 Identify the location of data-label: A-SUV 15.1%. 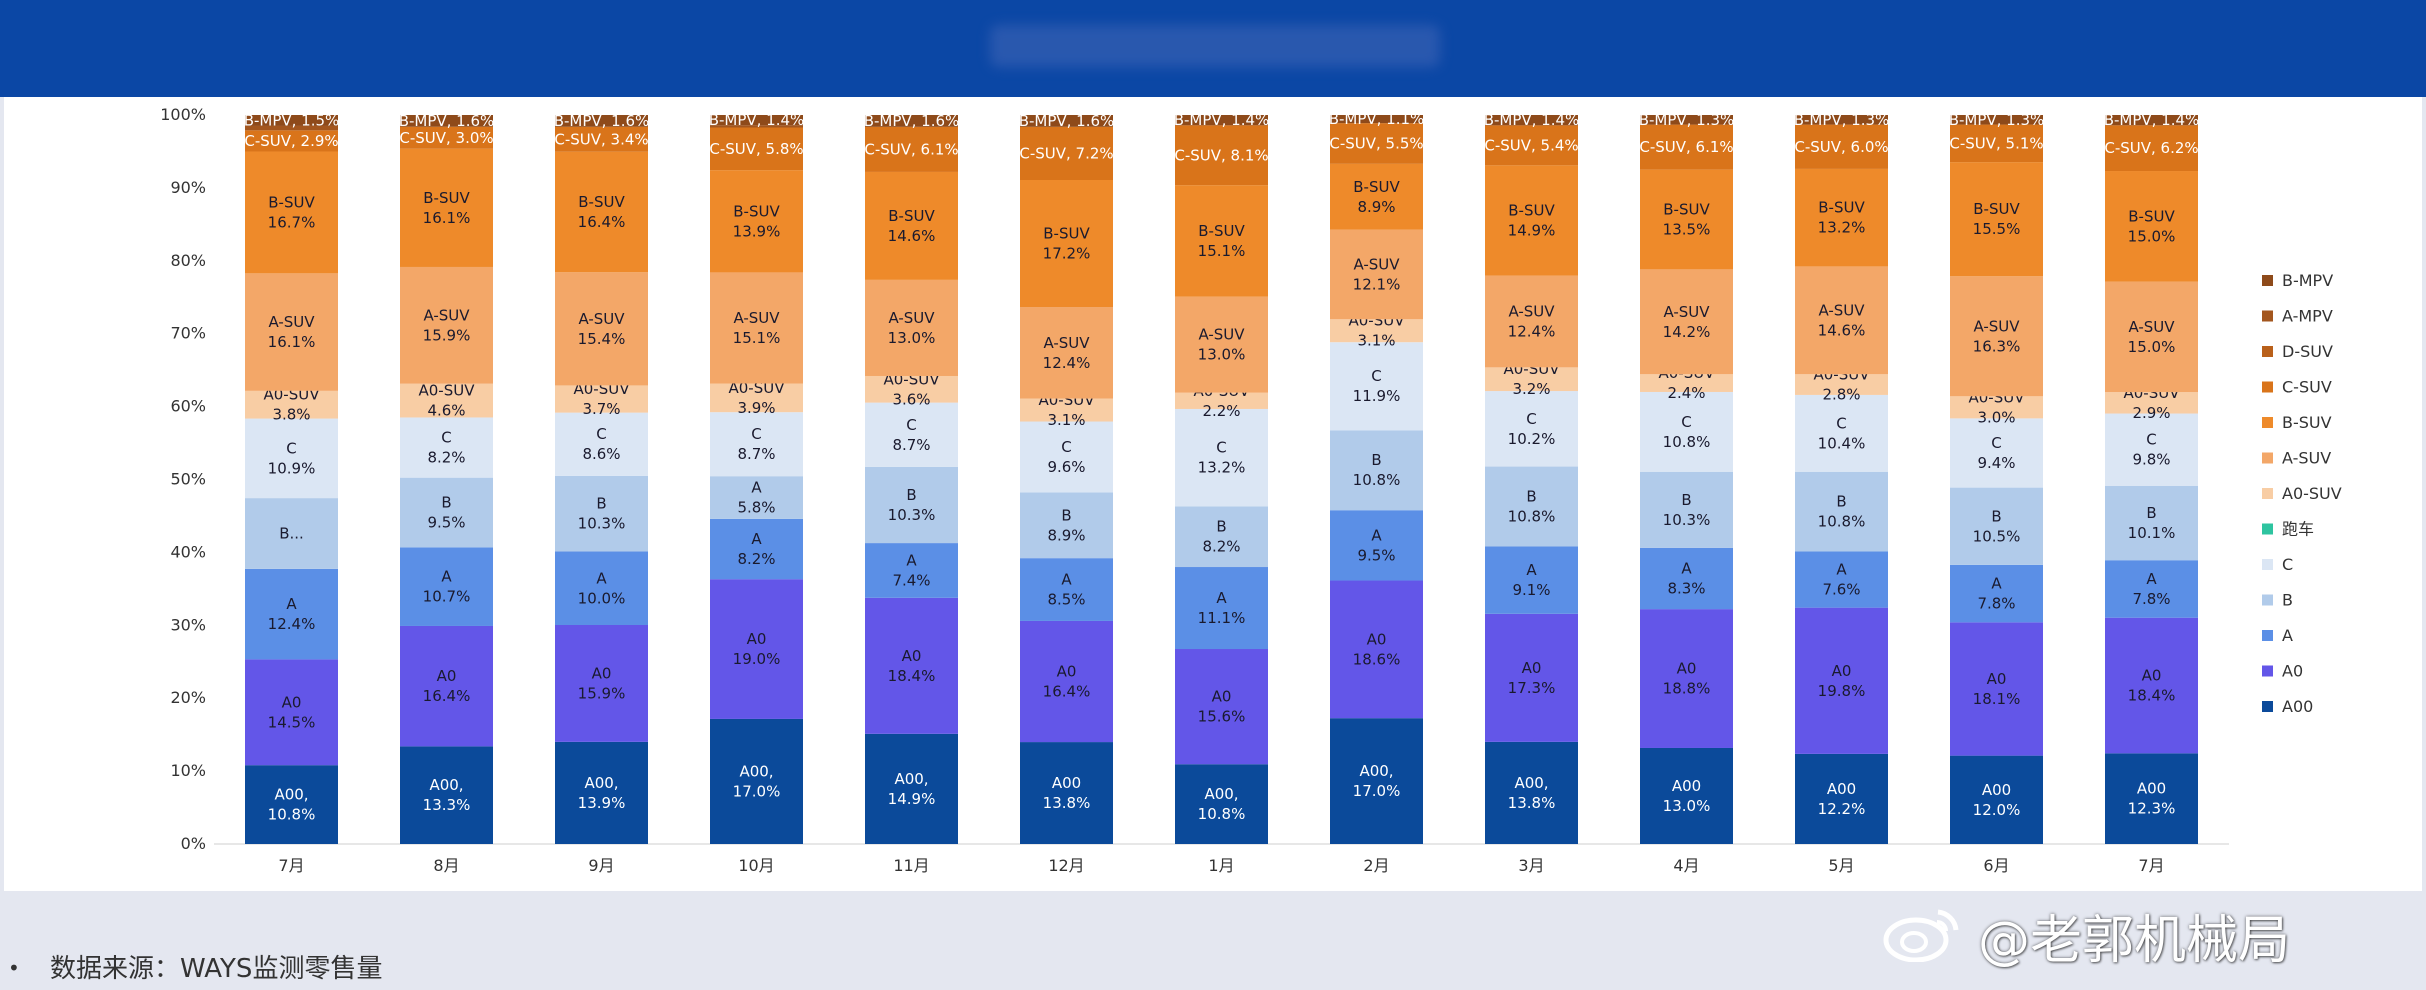
(757, 328).